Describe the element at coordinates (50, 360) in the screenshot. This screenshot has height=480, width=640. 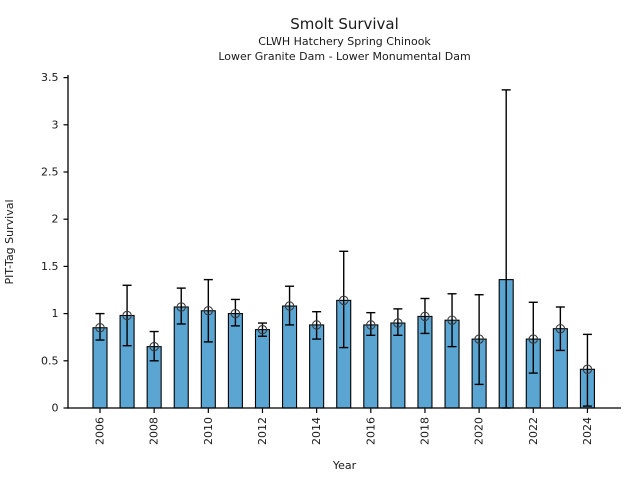
I see `y-tick-label: 0.5` at that location.